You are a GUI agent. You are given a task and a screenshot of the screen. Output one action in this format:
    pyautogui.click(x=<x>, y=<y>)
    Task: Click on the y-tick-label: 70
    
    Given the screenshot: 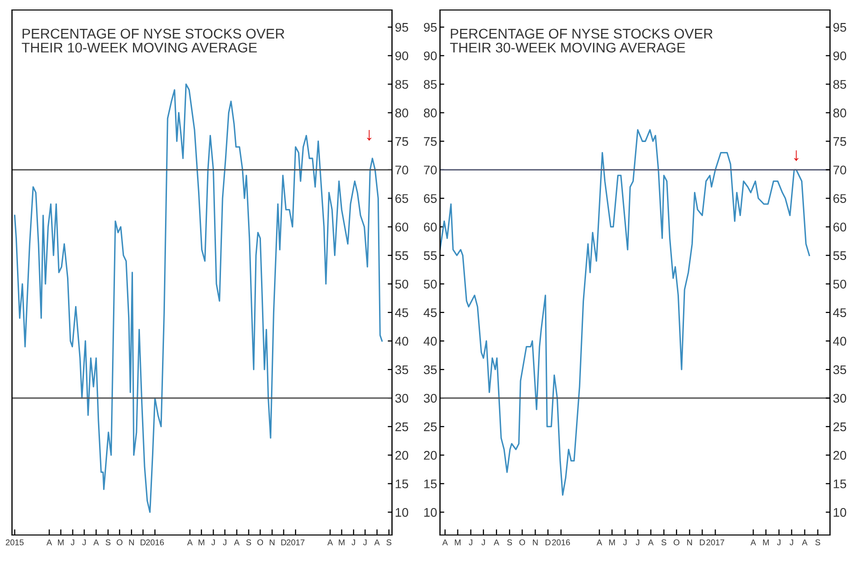 What is the action you would take?
    pyautogui.click(x=430, y=170)
    